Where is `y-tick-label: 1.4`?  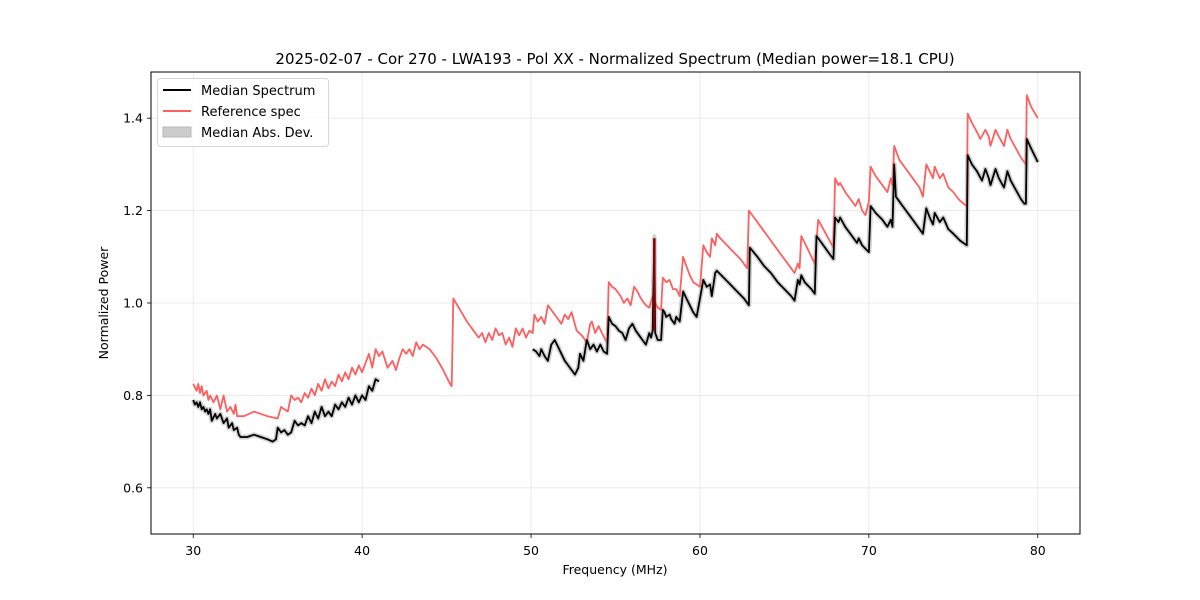
y-tick-label: 1.4 is located at coordinates (133, 118).